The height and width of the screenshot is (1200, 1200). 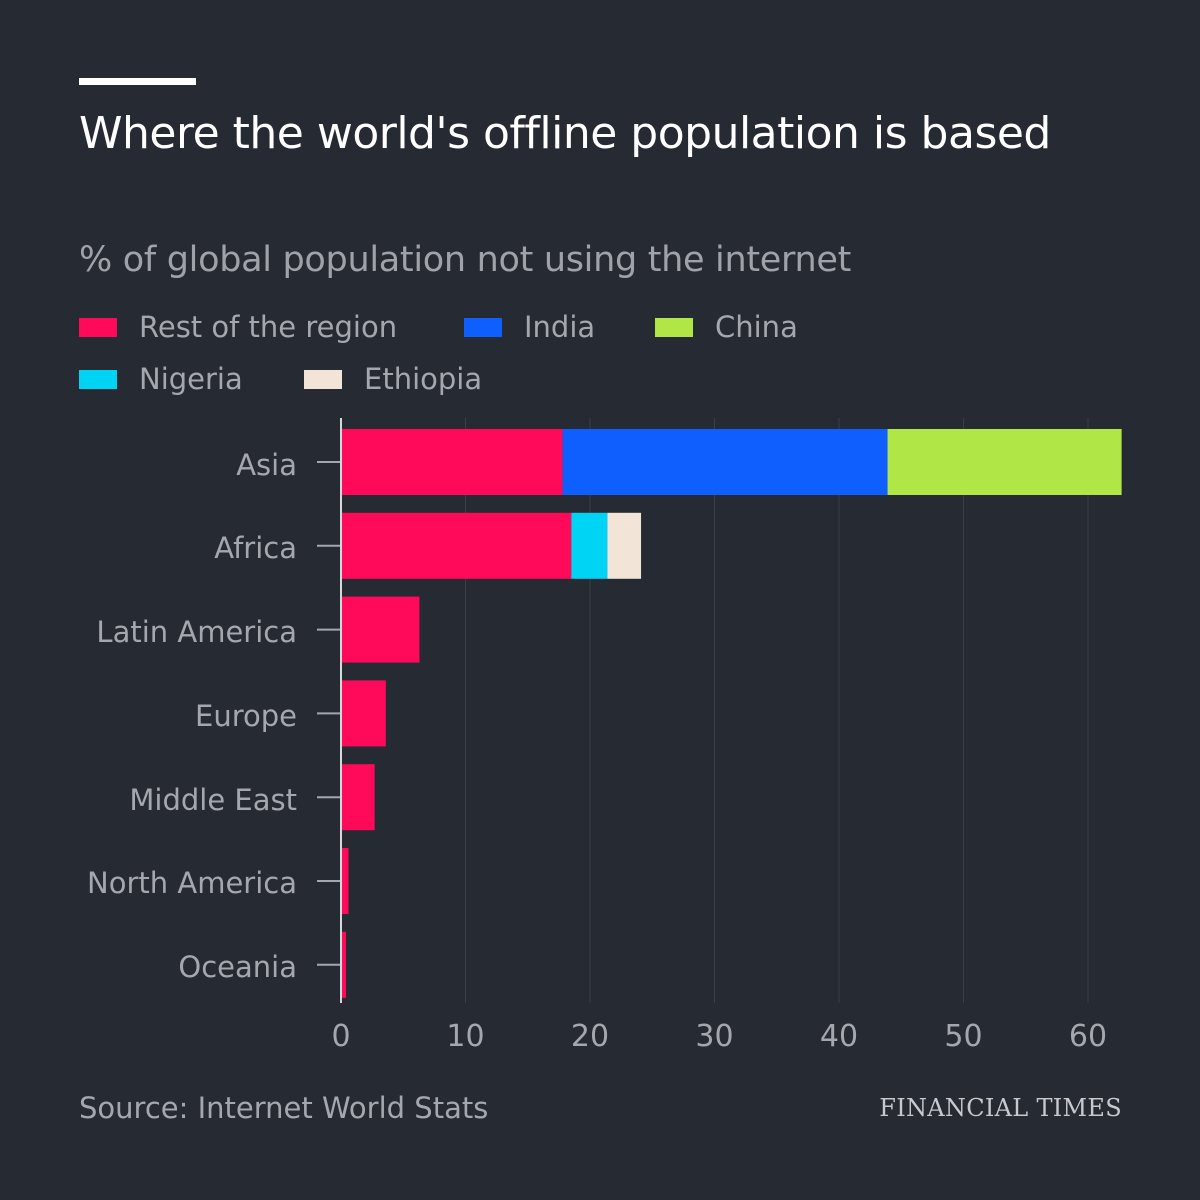 I want to click on source-note: Source: Internet World Stats, so click(x=284, y=1108).